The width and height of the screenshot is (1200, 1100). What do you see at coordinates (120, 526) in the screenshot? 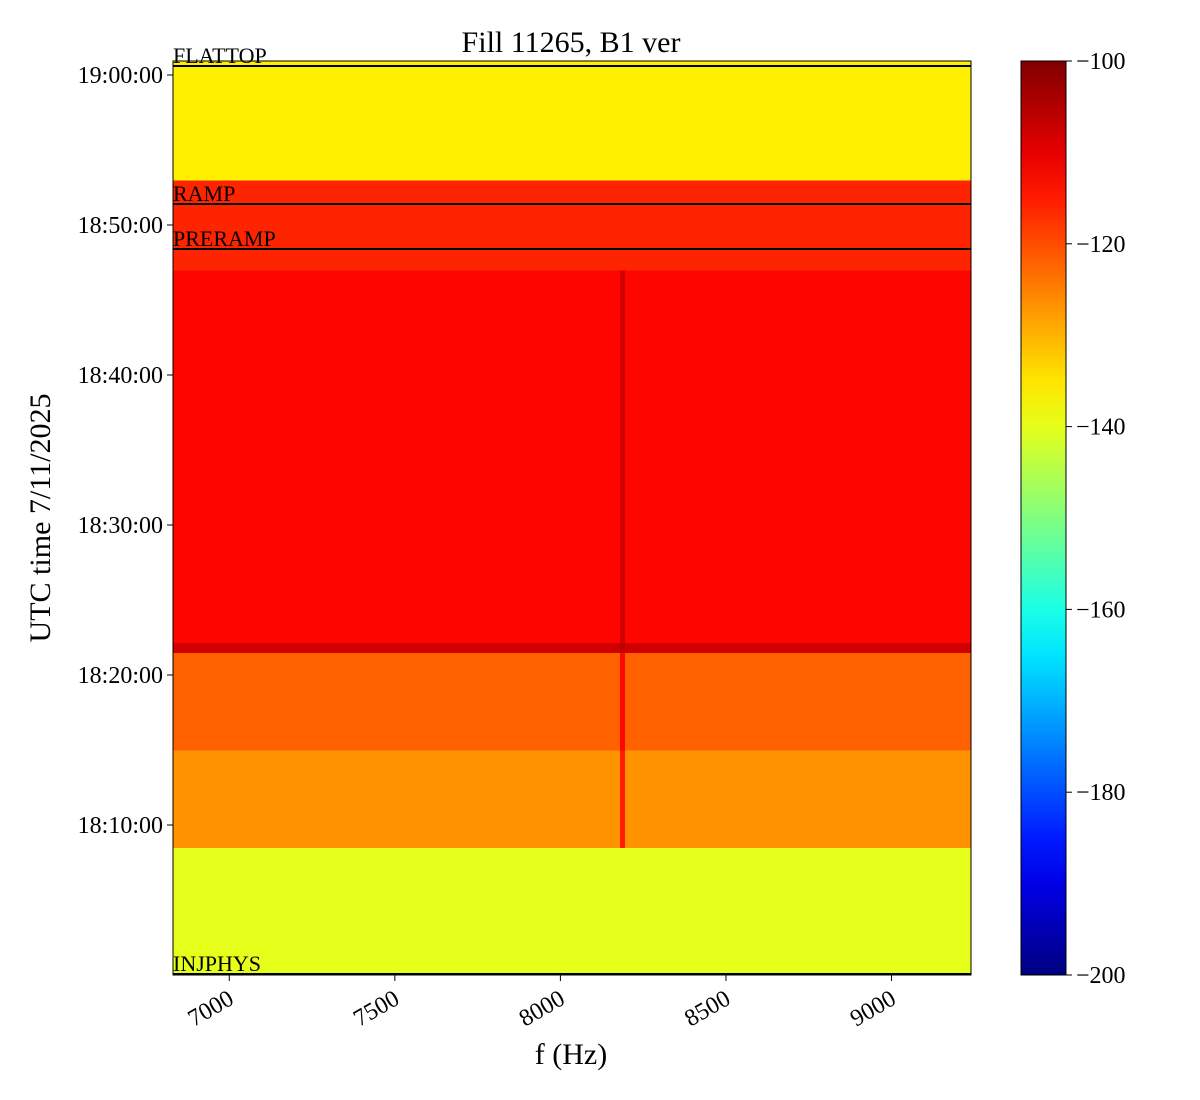
I see `y-tick-label: 18:30:00` at bounding box center [120, 526].